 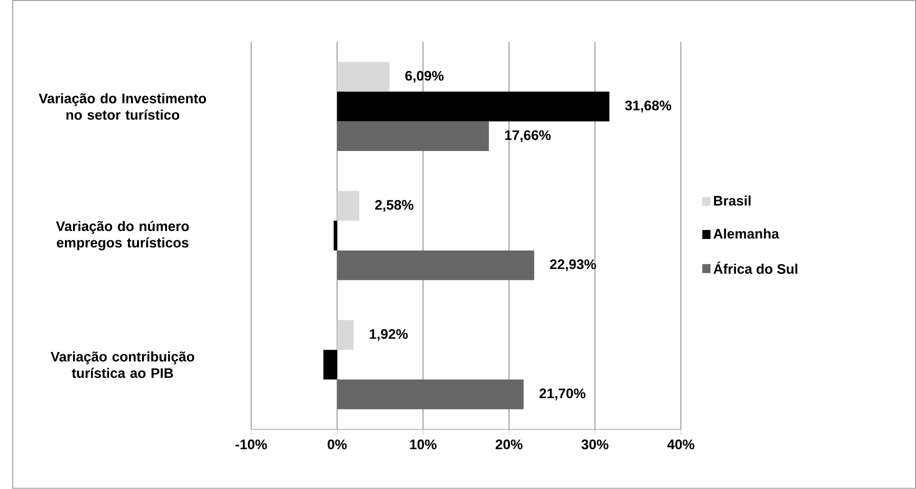 I want to click on data-label: 21,70%, so click(x=562, y=394).